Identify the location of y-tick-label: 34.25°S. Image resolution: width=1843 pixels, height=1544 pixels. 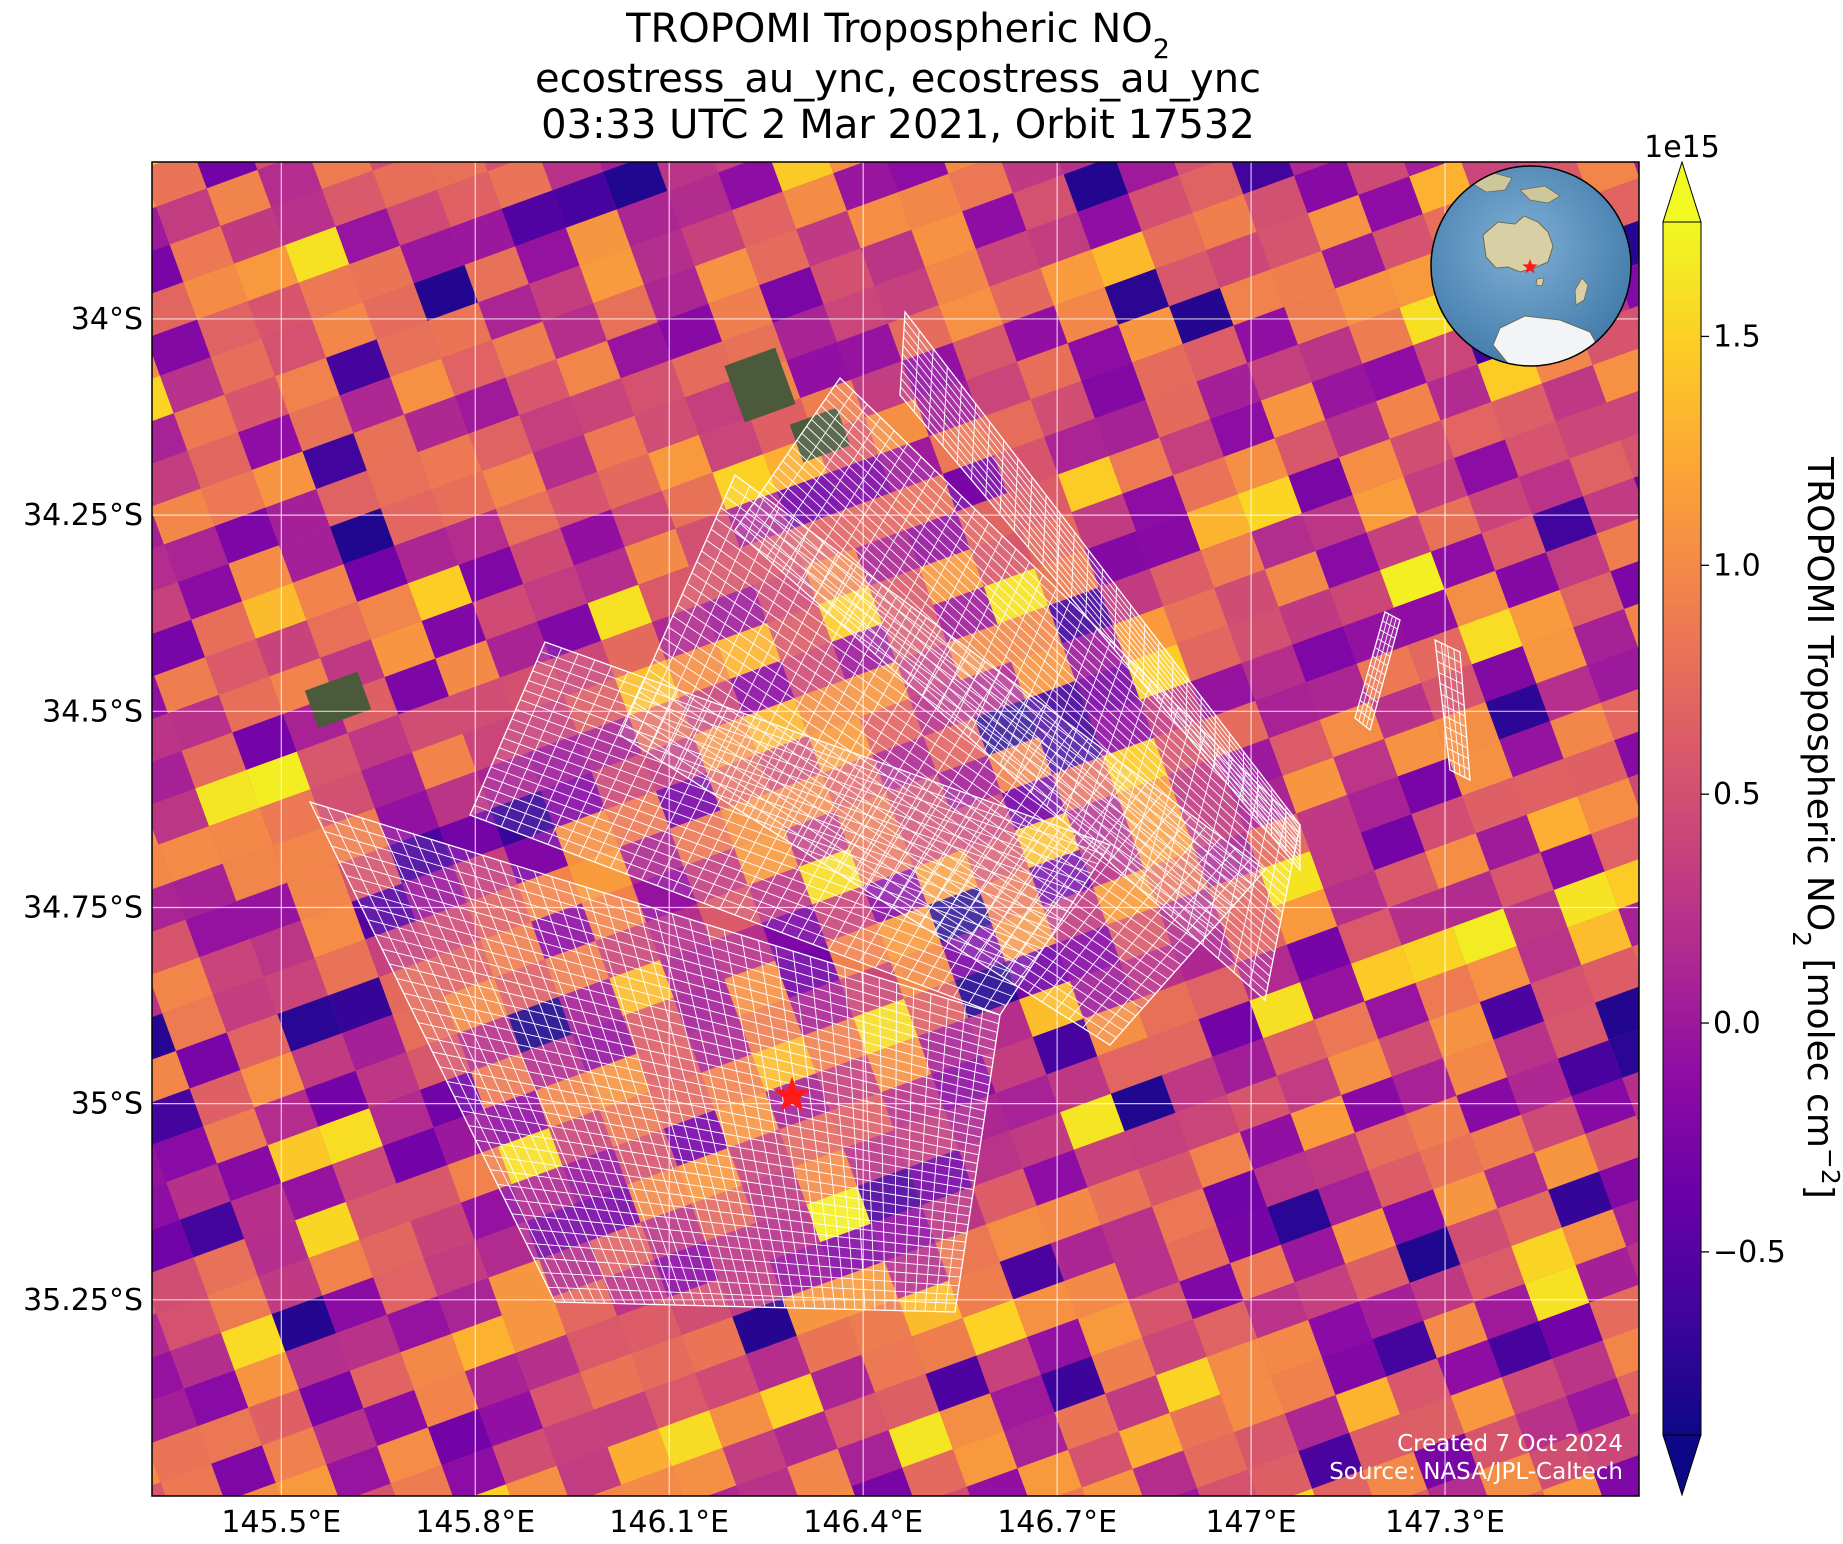
(83, 515).